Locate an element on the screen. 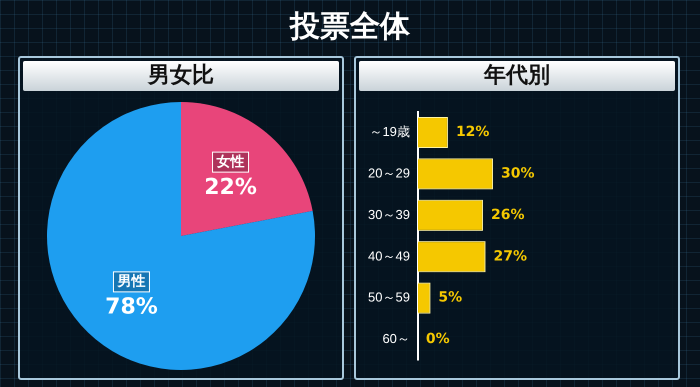  chart-title: 年代別 is located at coordinates (517, 76).